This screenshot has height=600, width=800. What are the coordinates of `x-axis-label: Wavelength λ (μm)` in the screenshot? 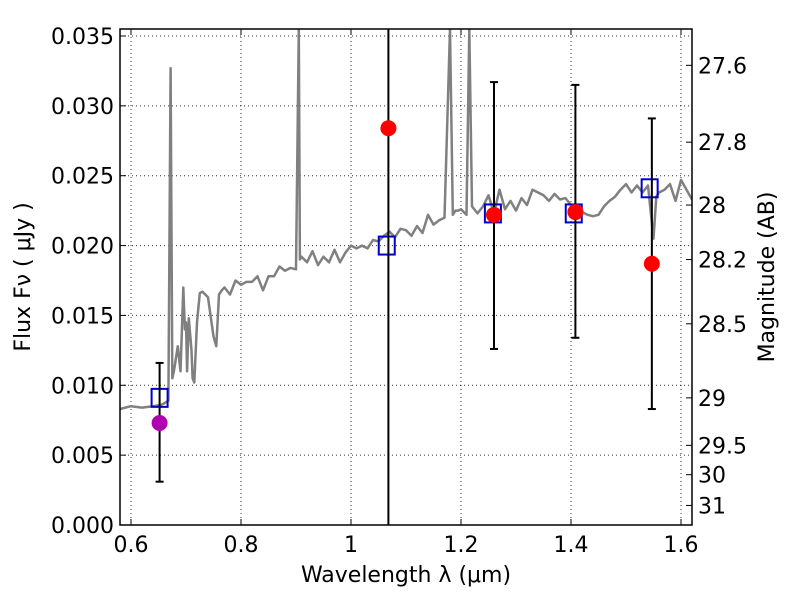 It's located at (406, 575).